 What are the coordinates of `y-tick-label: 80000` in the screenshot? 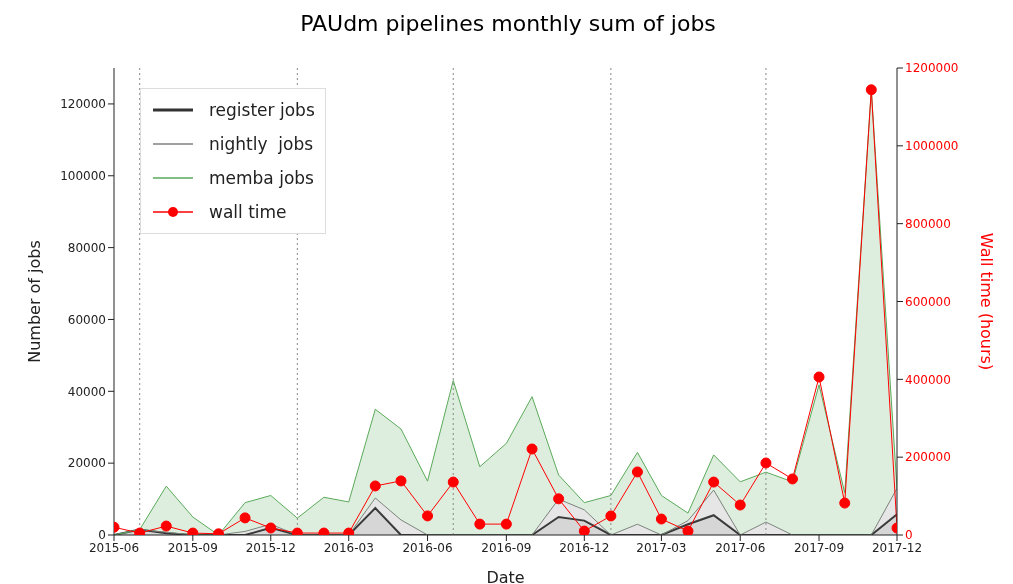 It's located at (86, 247).